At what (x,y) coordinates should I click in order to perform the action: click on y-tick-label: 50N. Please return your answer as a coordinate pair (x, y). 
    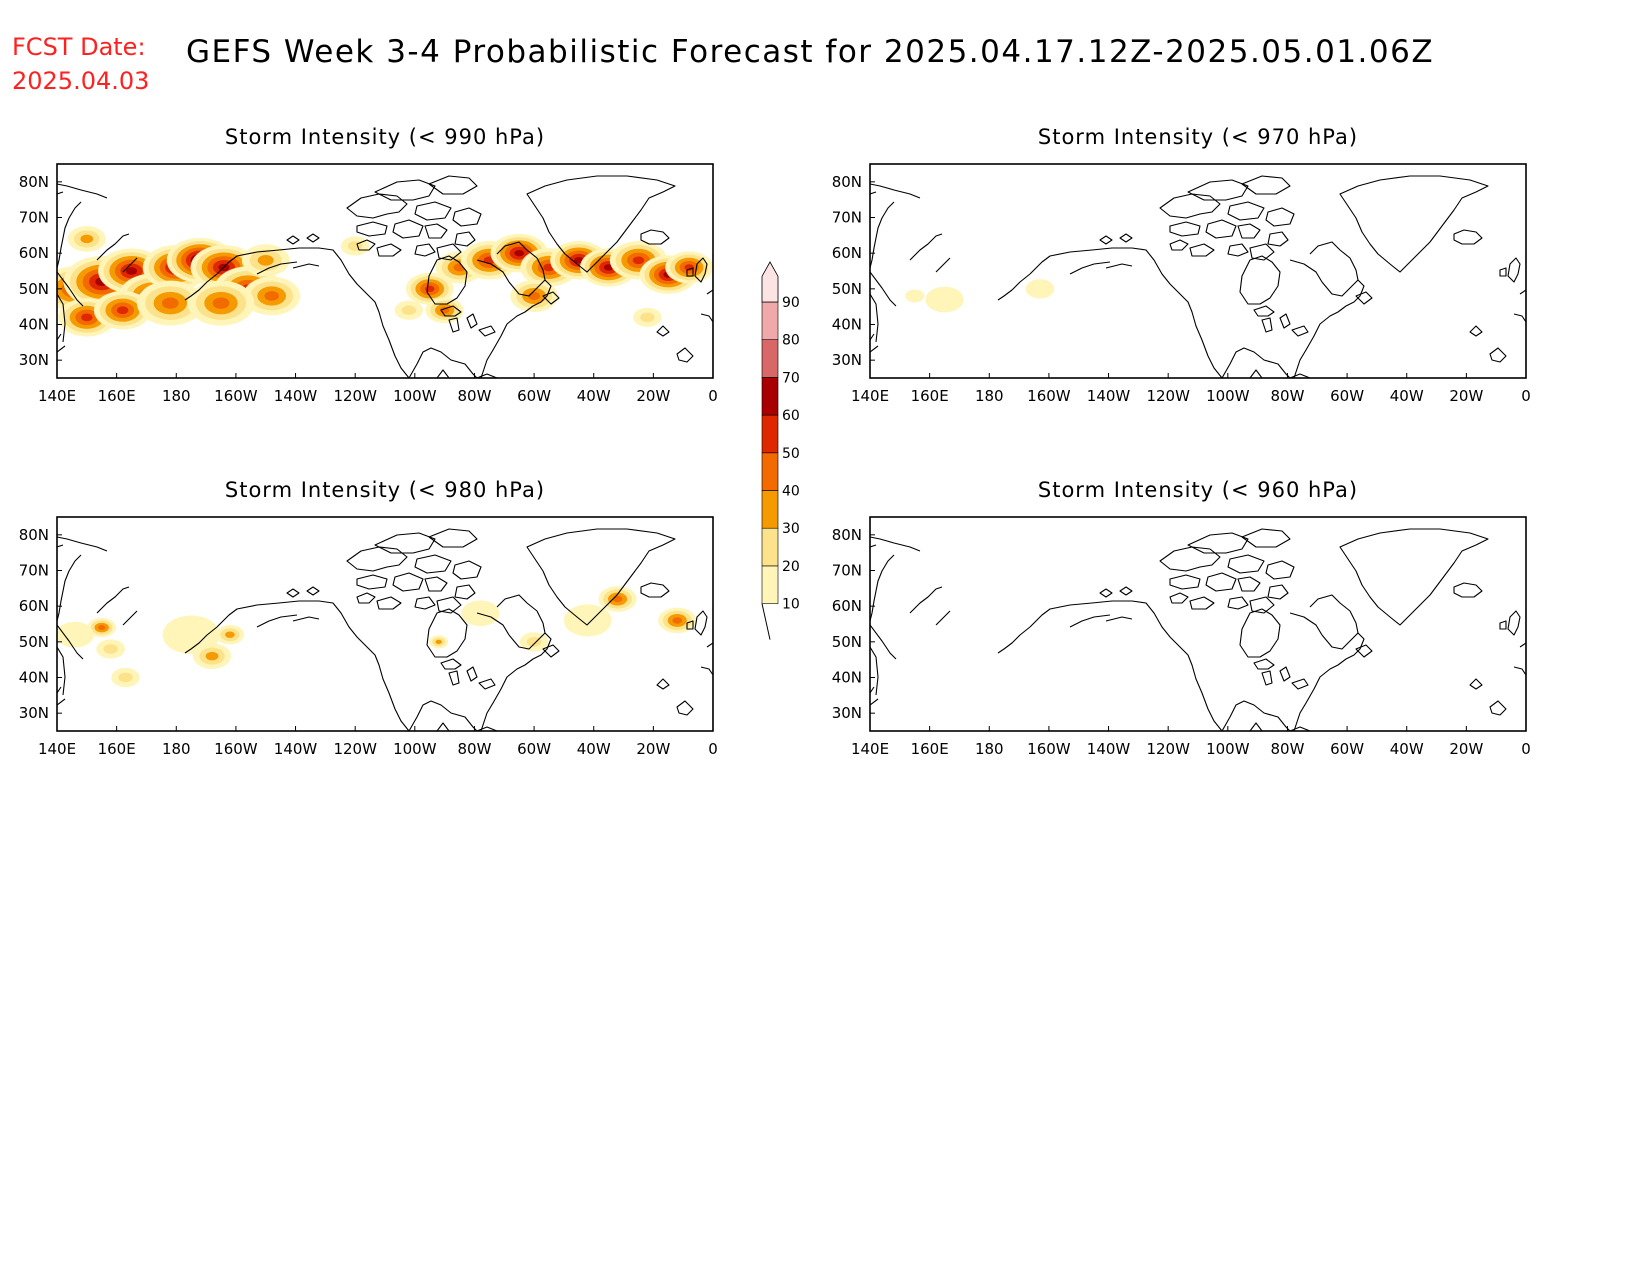
    Looking at the image, I should click on (847, 642).